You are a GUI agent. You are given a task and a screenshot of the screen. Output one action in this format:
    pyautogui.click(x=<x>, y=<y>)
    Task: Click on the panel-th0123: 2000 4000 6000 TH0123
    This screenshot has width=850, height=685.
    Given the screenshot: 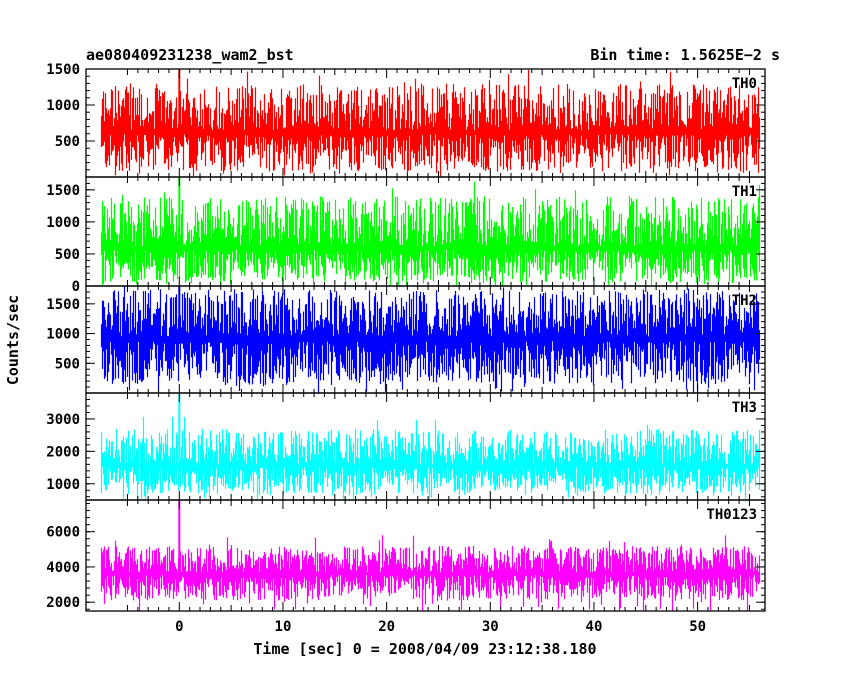 What is the action you would take?
    pyautogui.click(x=406, y=555)
    